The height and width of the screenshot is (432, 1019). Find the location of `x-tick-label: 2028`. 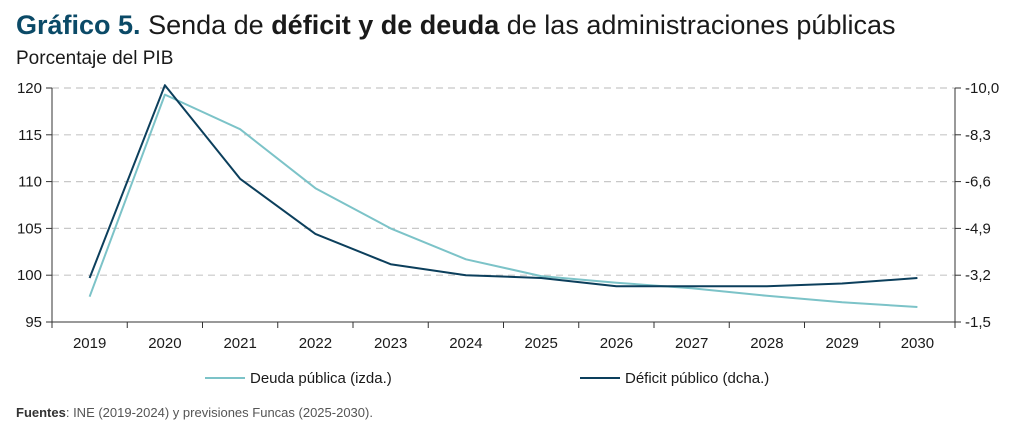

x-tick-label: 2028 is located at coordinates (766, 343).